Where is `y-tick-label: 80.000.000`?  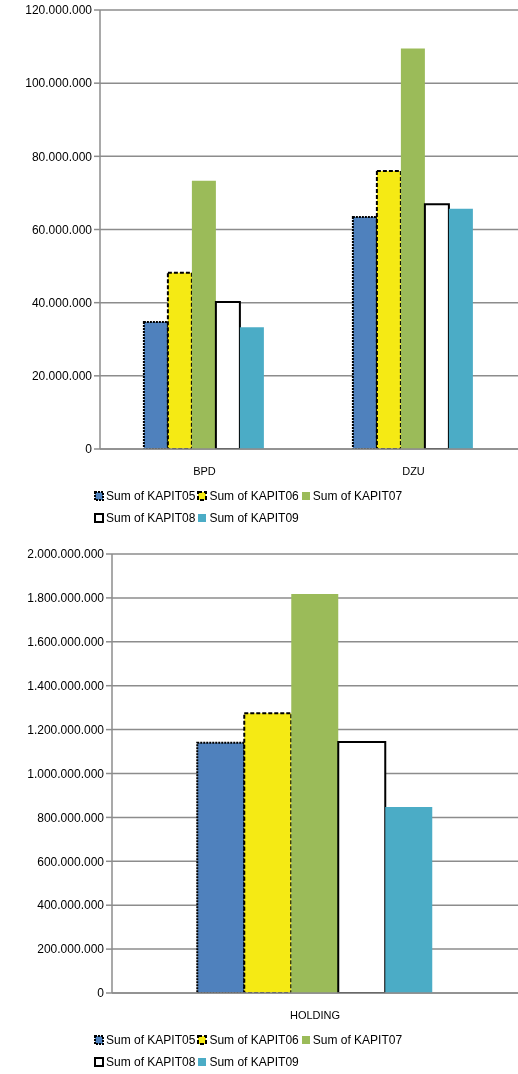
y-tick-label: 80.000.000 is located at coordinates (62, 156).